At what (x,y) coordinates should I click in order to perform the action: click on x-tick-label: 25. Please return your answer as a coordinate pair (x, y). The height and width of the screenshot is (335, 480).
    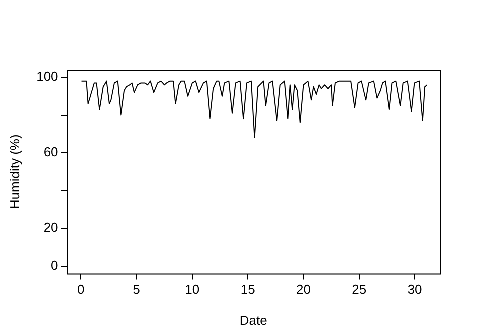
    Looking at the image, I should click on (359, 290).